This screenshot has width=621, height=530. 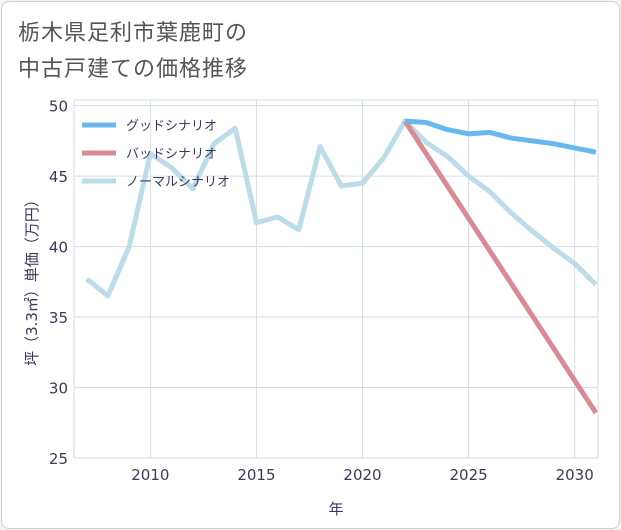 What do you see at coordinates (133, 69) in the screenshot?
I see `chart-title-line-2: 中古戸建ての価格推移` at bounding box center [133, 69].